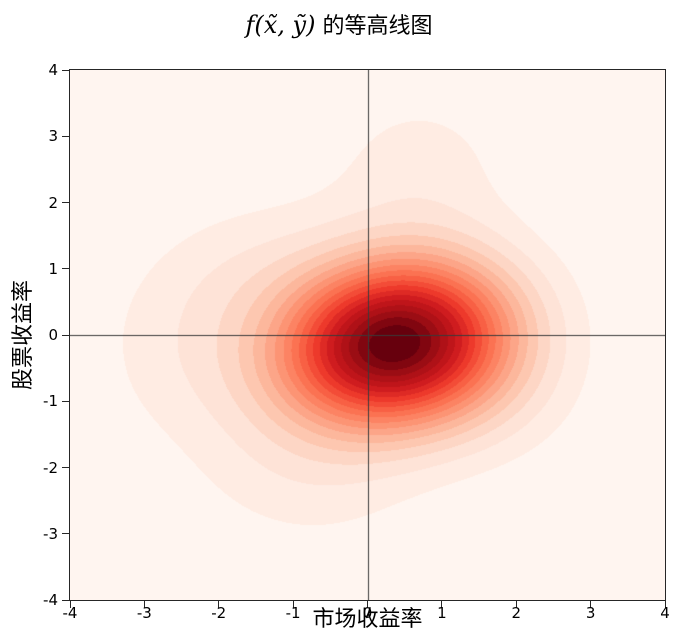  I want to click on chart-title: f(x̃, ỹ) 的等高线图, so click(339, 24).